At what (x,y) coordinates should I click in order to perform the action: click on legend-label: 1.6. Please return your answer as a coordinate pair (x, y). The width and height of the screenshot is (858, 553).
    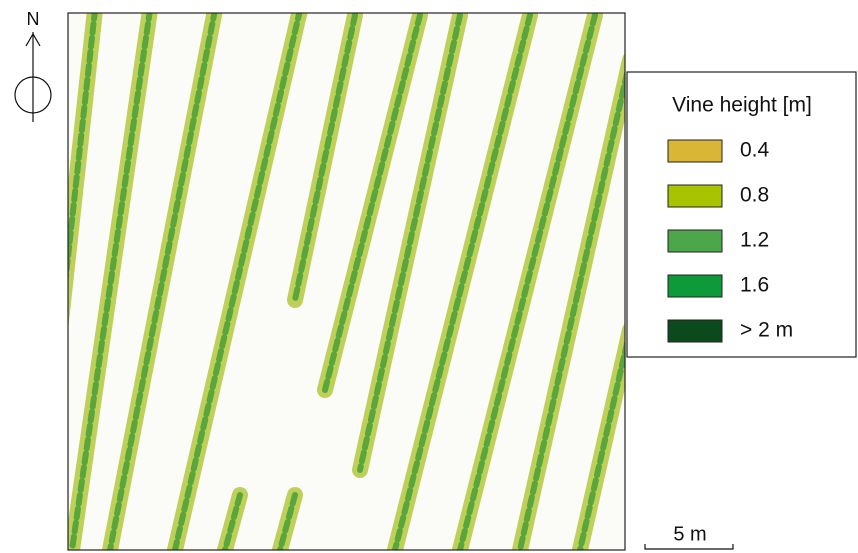
    Looking at the image, I should click on (754, 285).